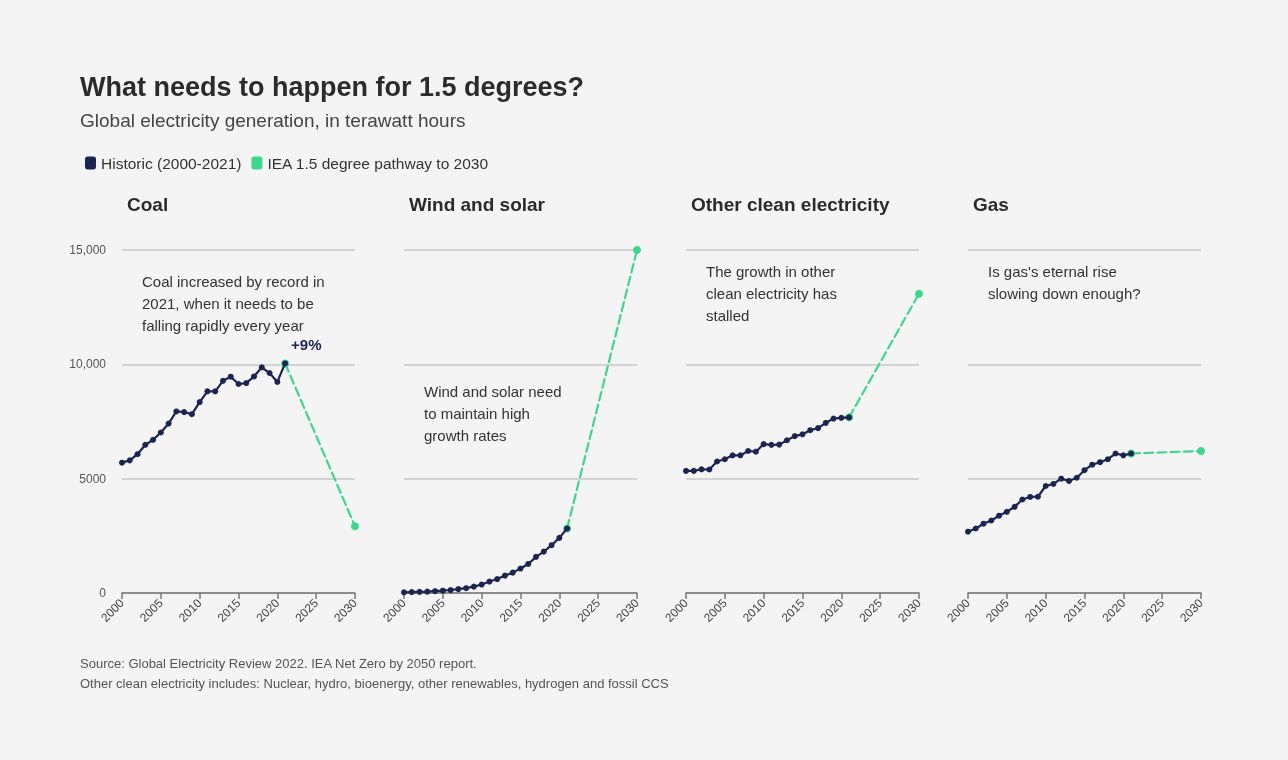 This screenshot has height=760, width=1288. I want to click on chart-title: Gas, so click(991, 204).